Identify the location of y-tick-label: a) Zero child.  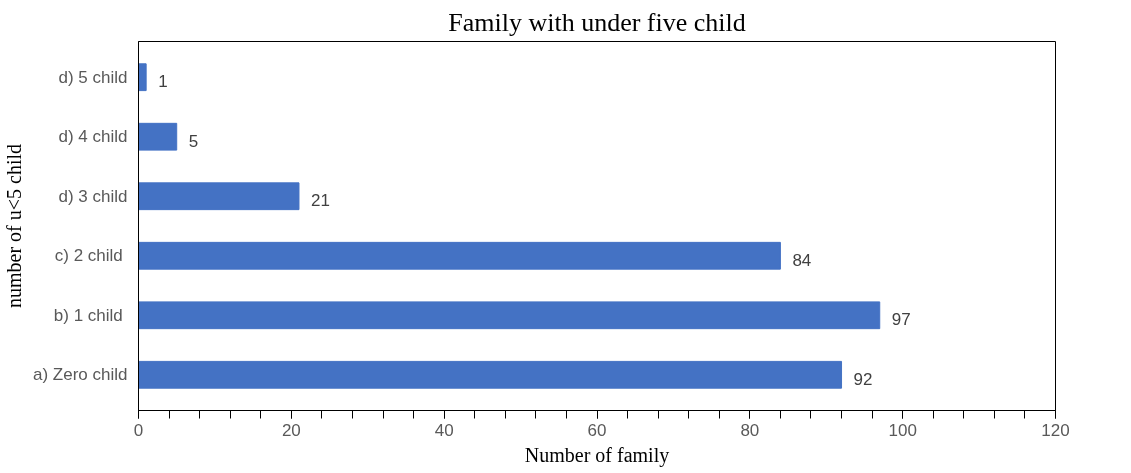
(80, 375).